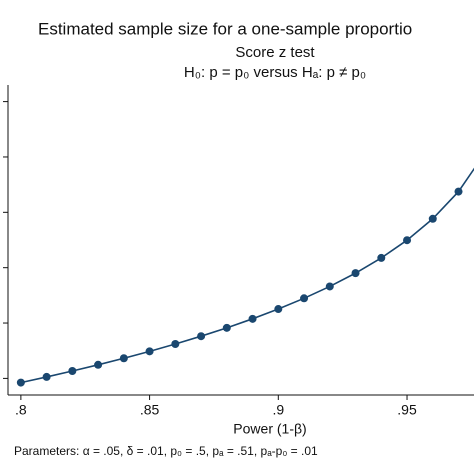 Image resolution: width=474 pixels, height=474 pixels. Describe the element at coordinates (278, 410) in the screenshot. I see `x-tick-label: .9` at that location.